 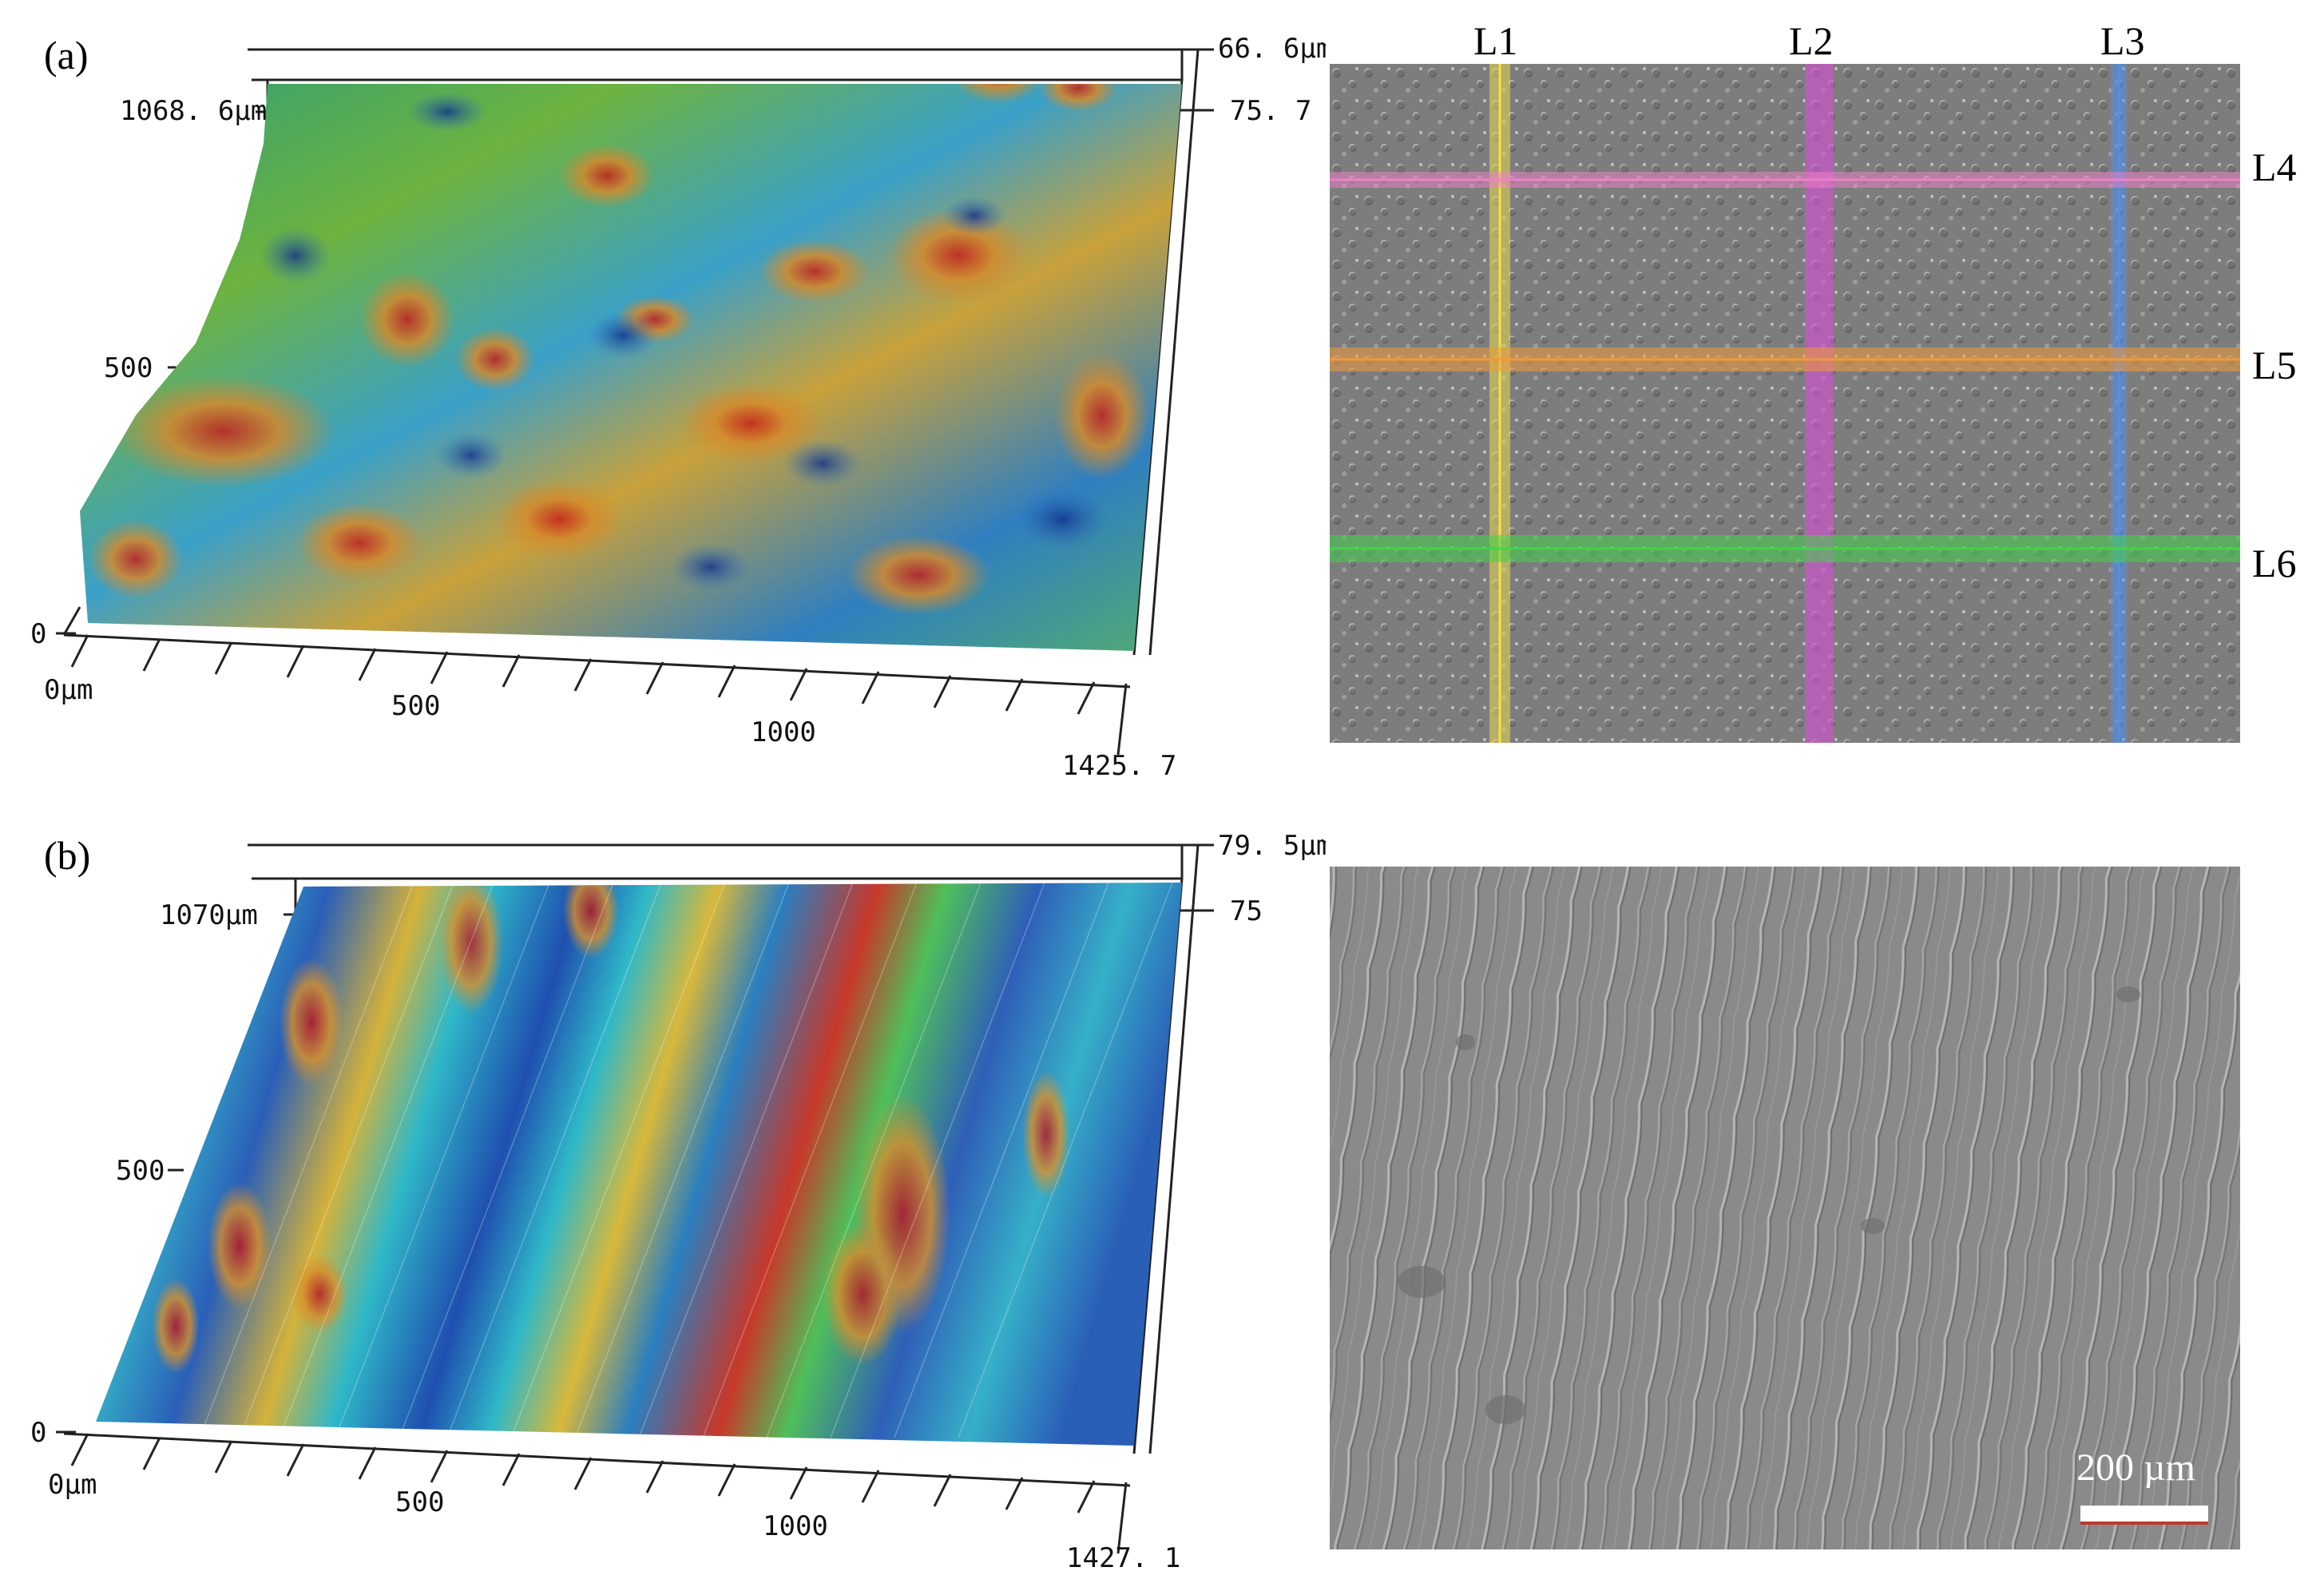 What do you see at coordinates (128, 368) in the screenshot?
I see `y-mid-label-a: 500` at bounding box center [128, 368].